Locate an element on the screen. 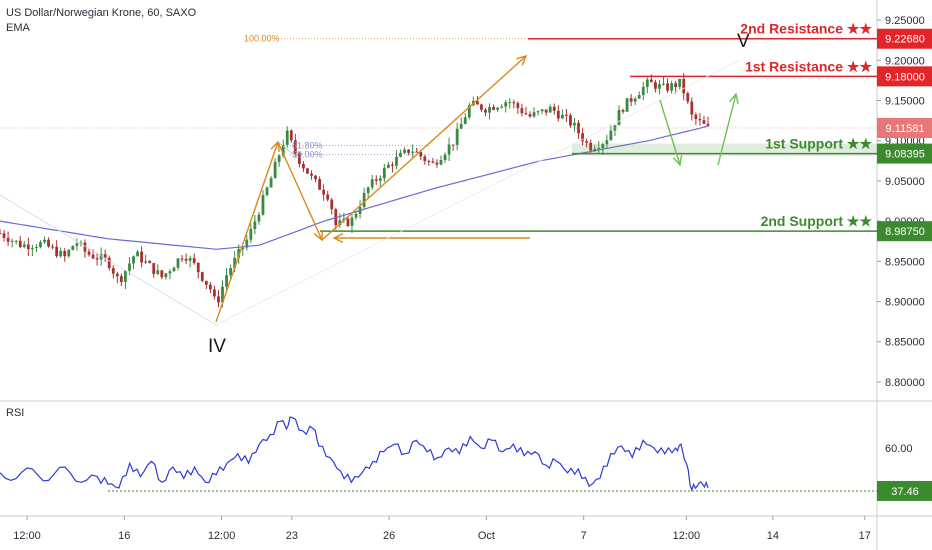  level-label-support: 2nd Support ★★ is located at coordinates (817, 221).